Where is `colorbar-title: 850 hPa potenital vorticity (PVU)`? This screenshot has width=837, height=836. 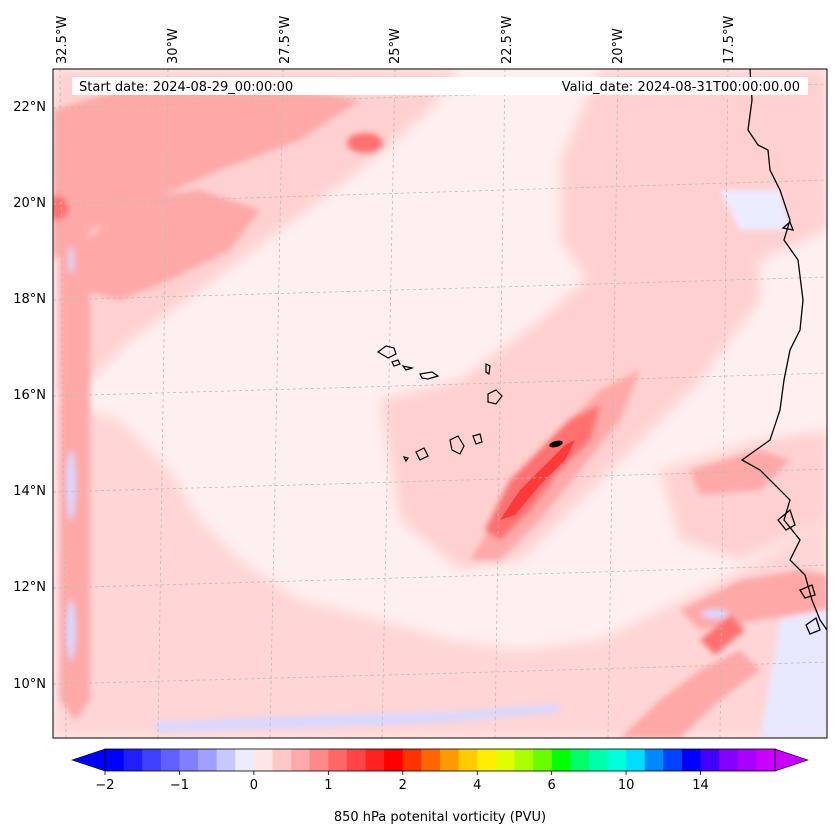 colorbar-title: 850 hPa potenital vorticity (PVU) is located at coordinates (440, 817).